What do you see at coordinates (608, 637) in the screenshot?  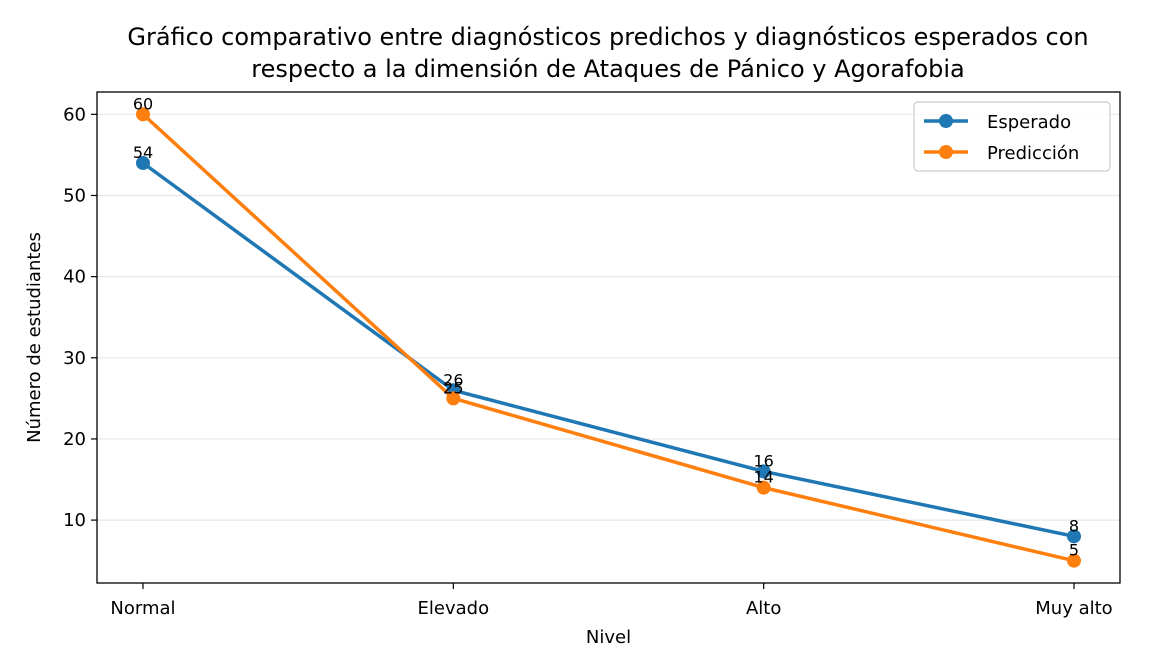 I see `x-axis-label: Nivel` at bounding box center [608, 637].